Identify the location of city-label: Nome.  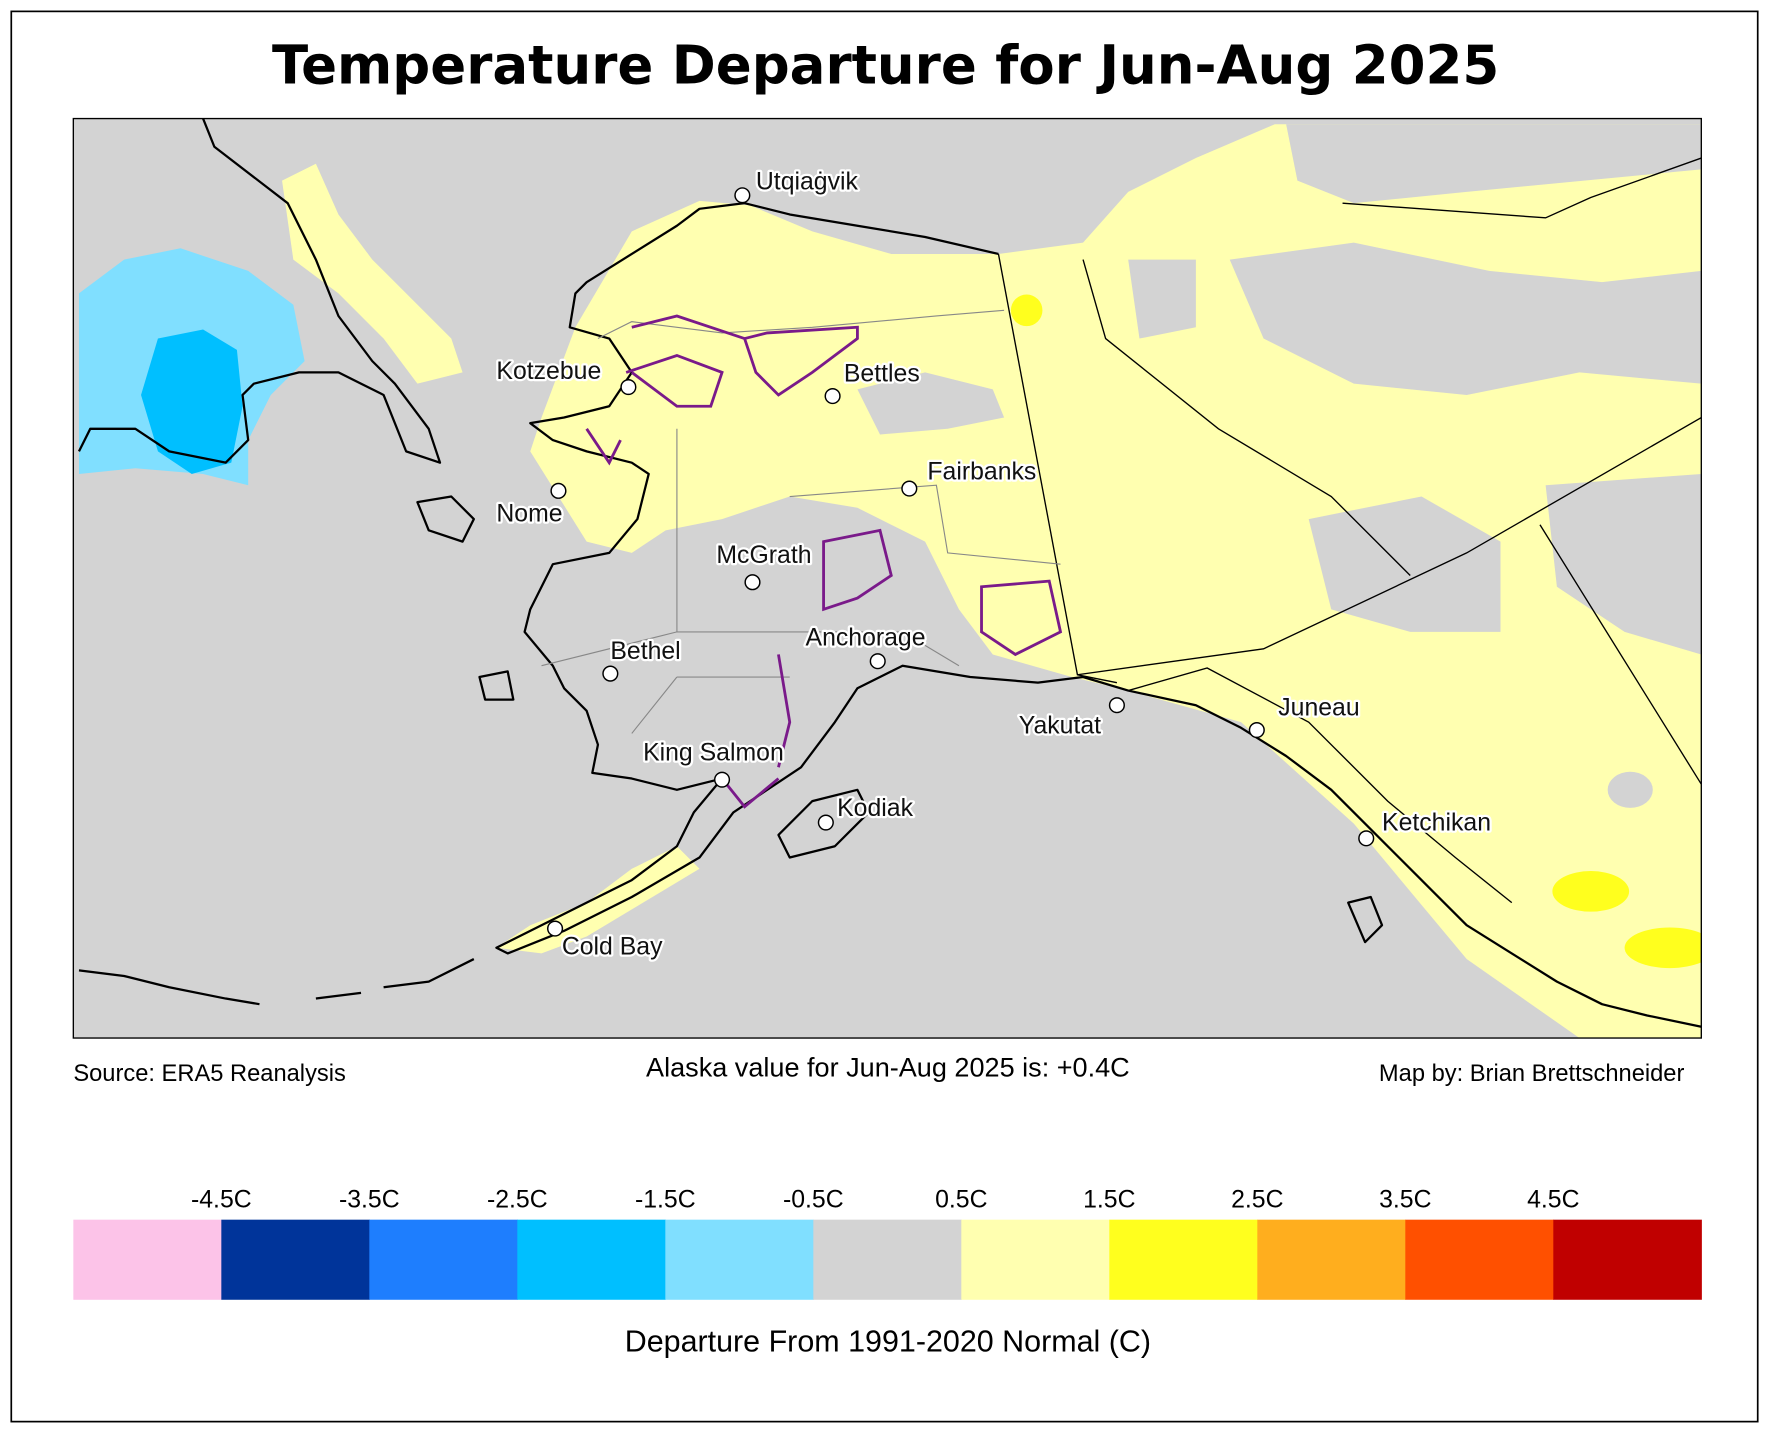
(529, 513).